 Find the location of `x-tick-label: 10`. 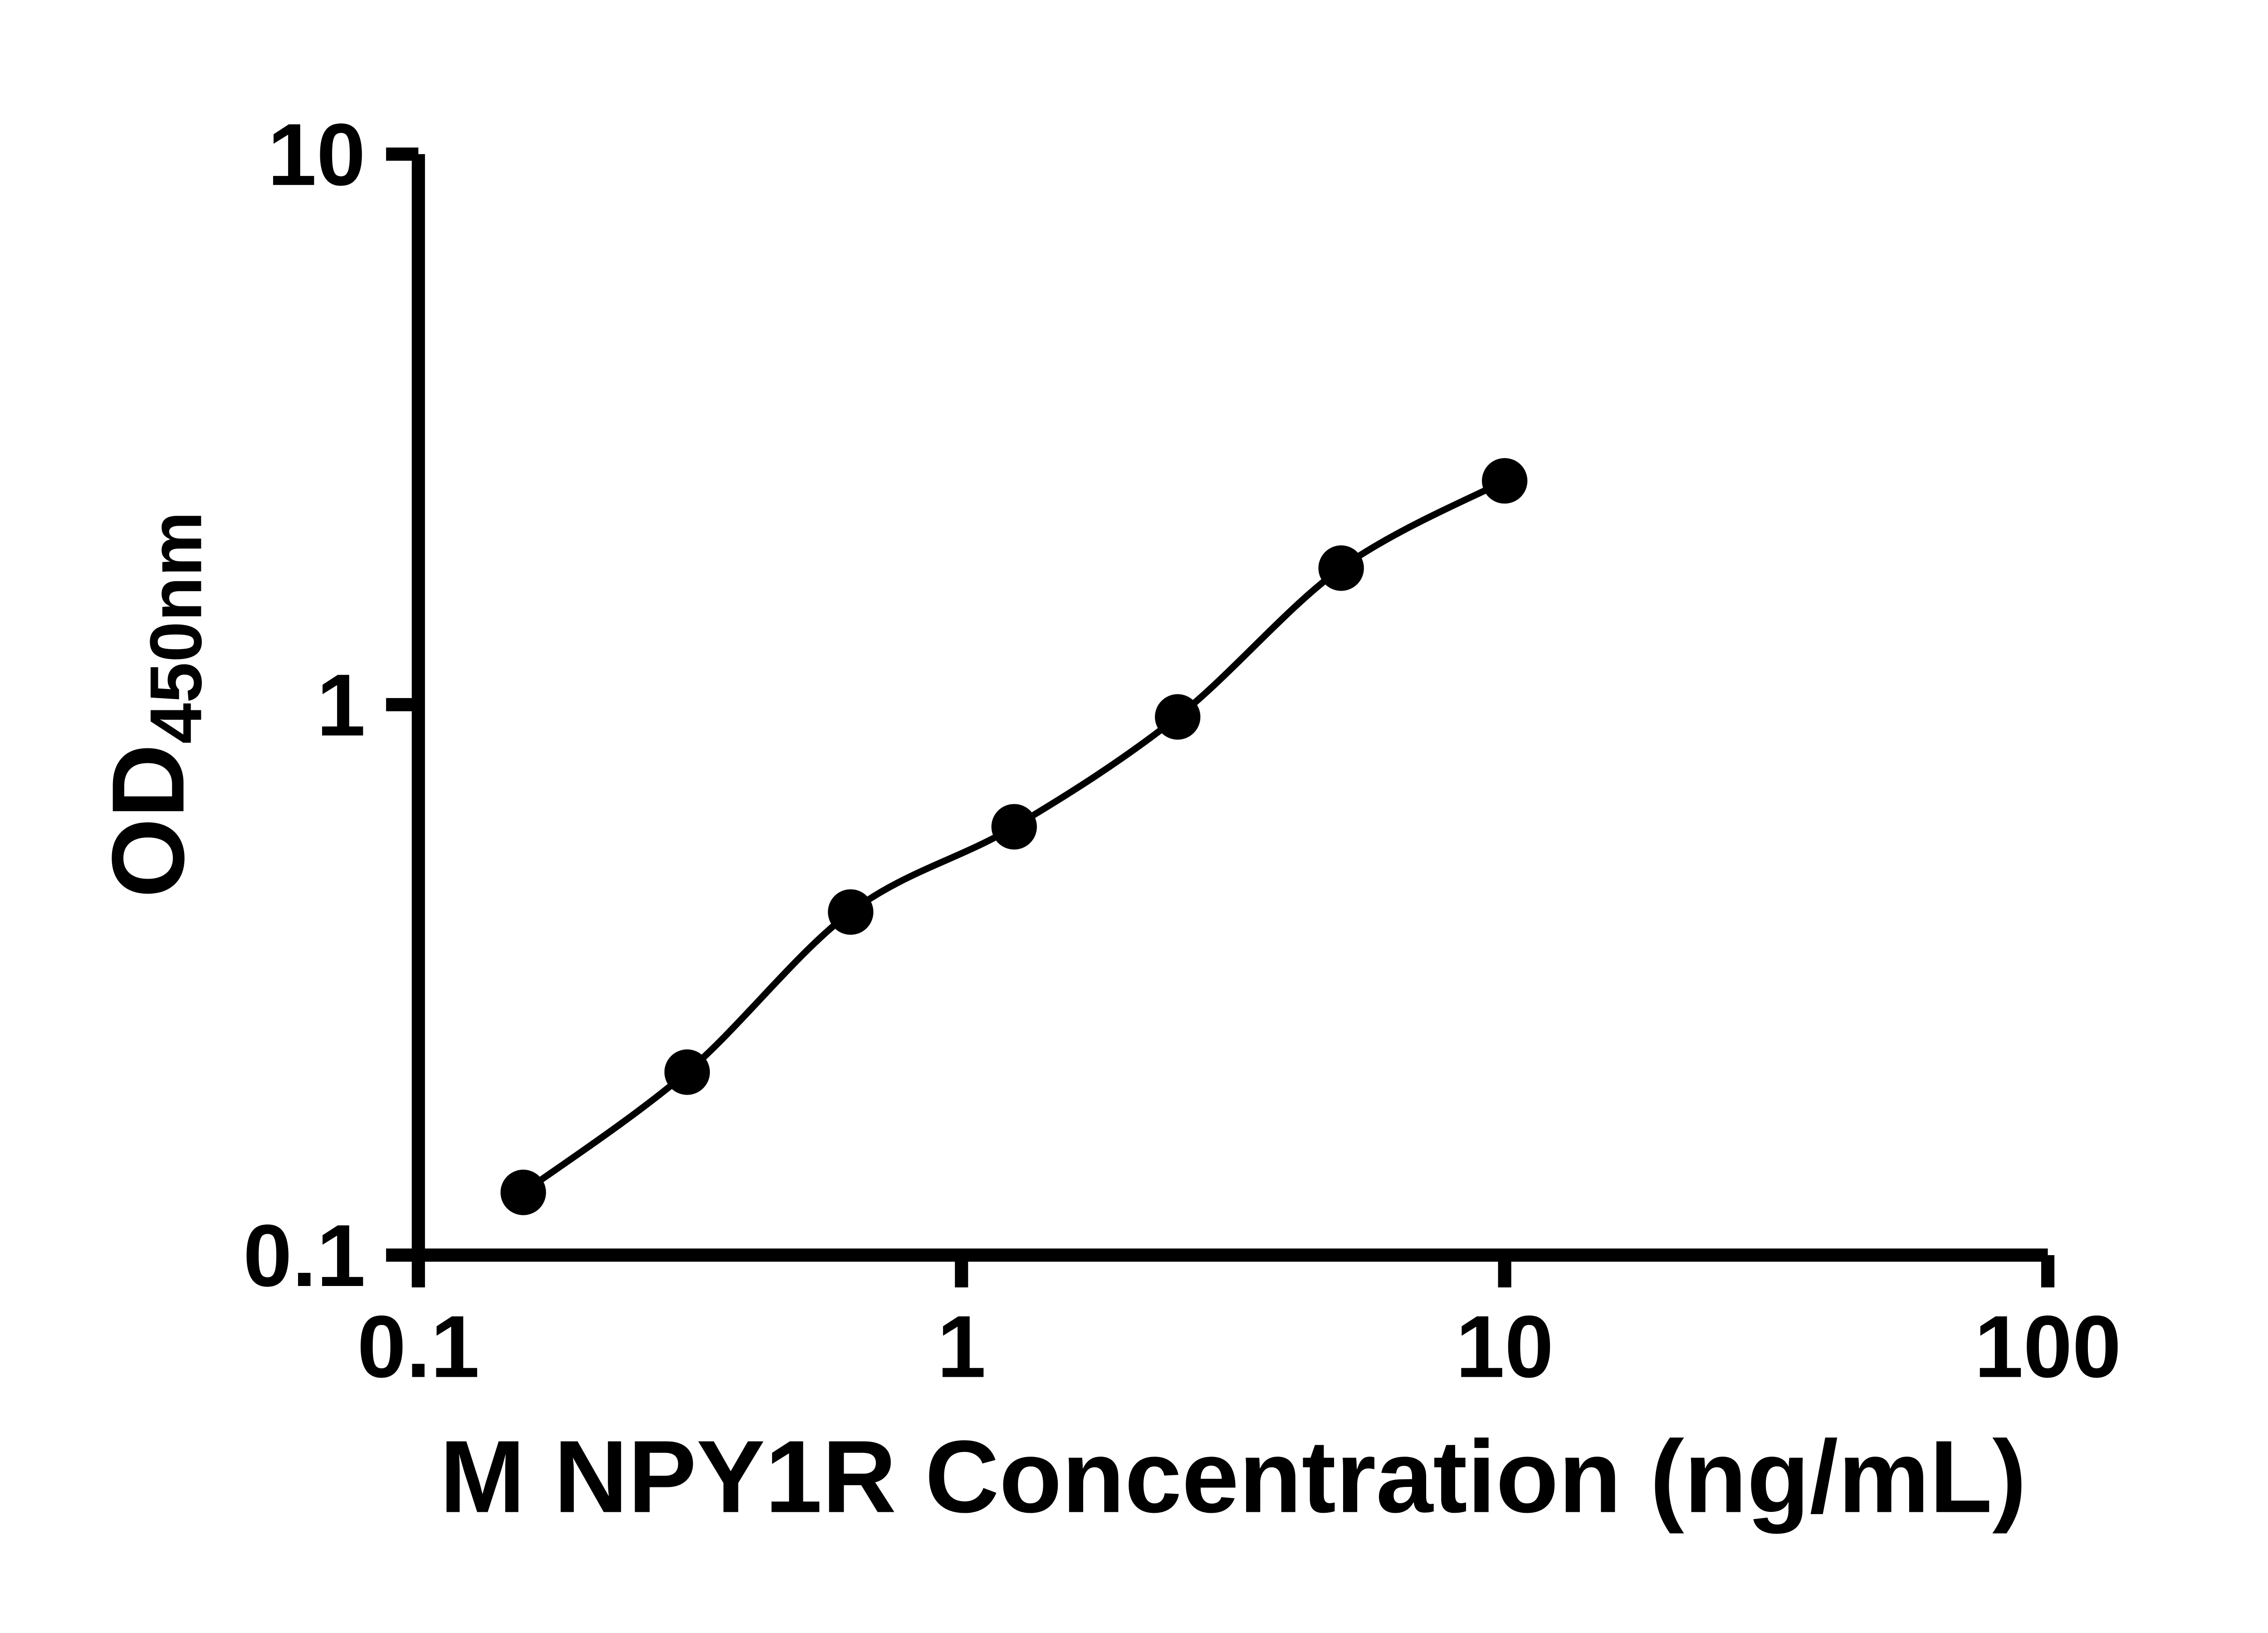

x-tick-label: 10 is located at coordinates (1505, 1347).